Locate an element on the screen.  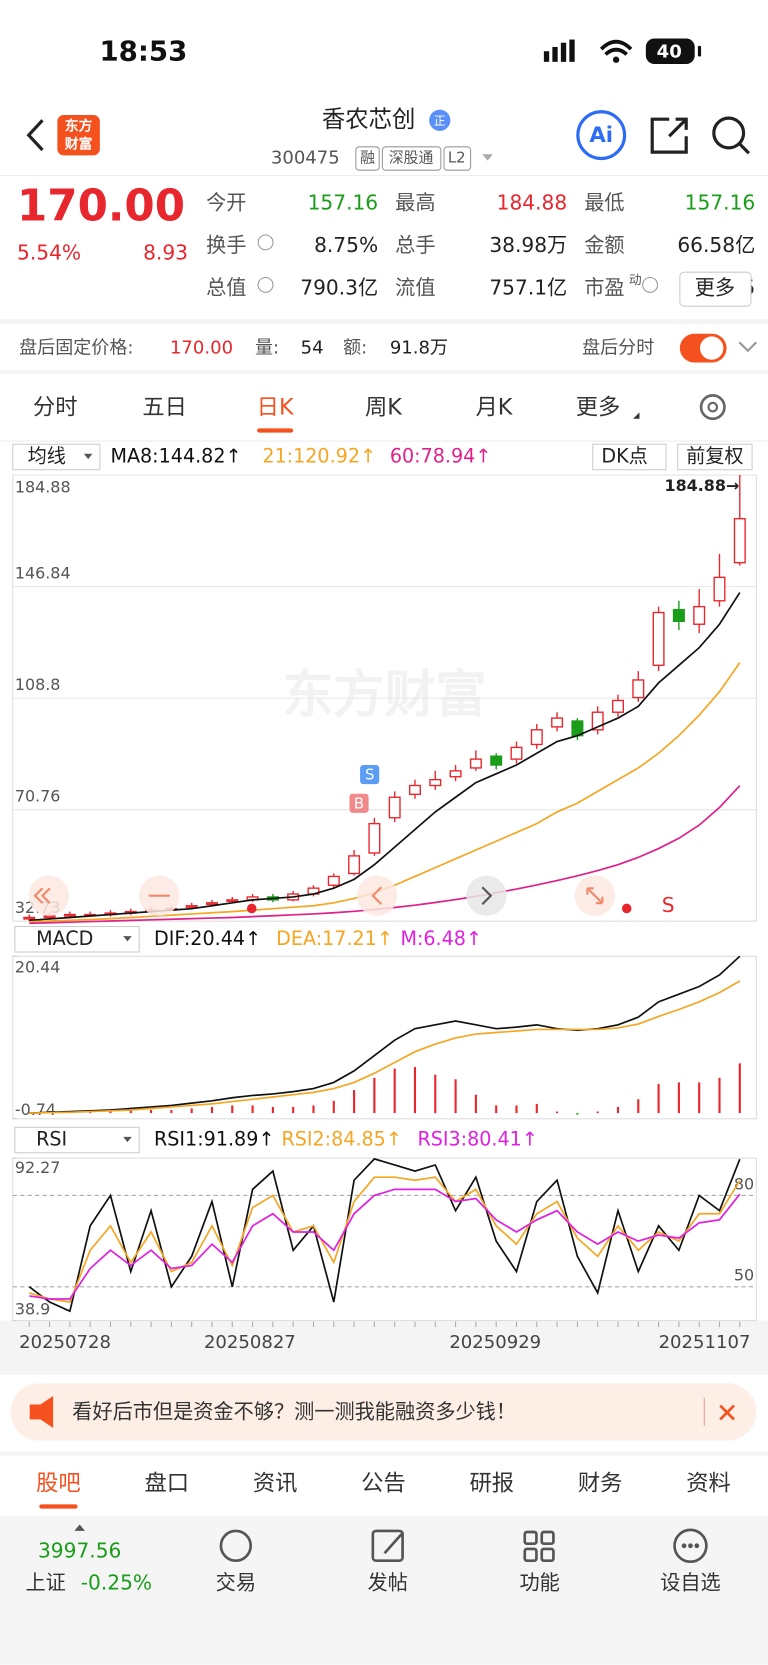
legend-entry: MA8:144.82↑ is located at coordinates (175, 455).